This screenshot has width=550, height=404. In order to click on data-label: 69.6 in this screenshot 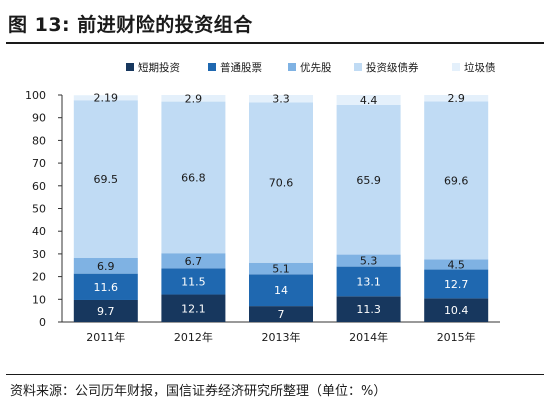, I will do `click(456, 180)`.